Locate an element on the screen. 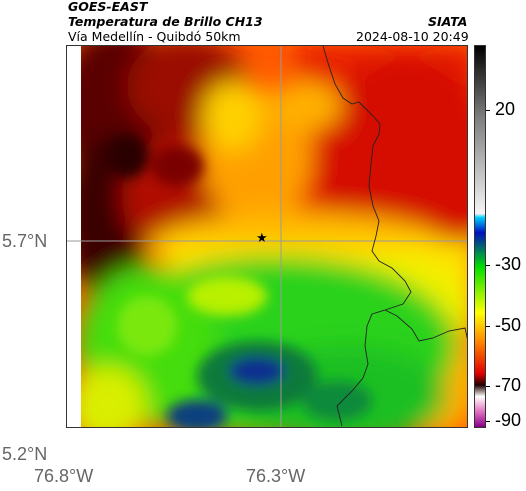 The height and width of the screenshot is (491, 526). colorbar-label: 20 is located at coordinates (505, 109).